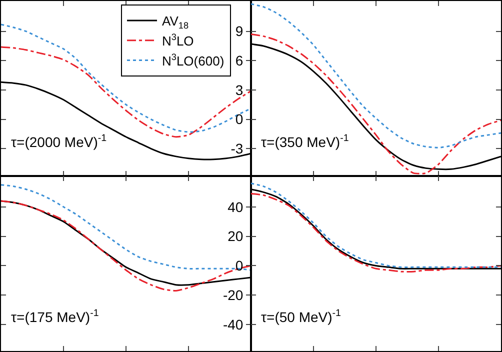  What do you see at coordinates (236, 236) in the screenshot?
I see `y-tick-label: 20` at bounding box center [236, 236].